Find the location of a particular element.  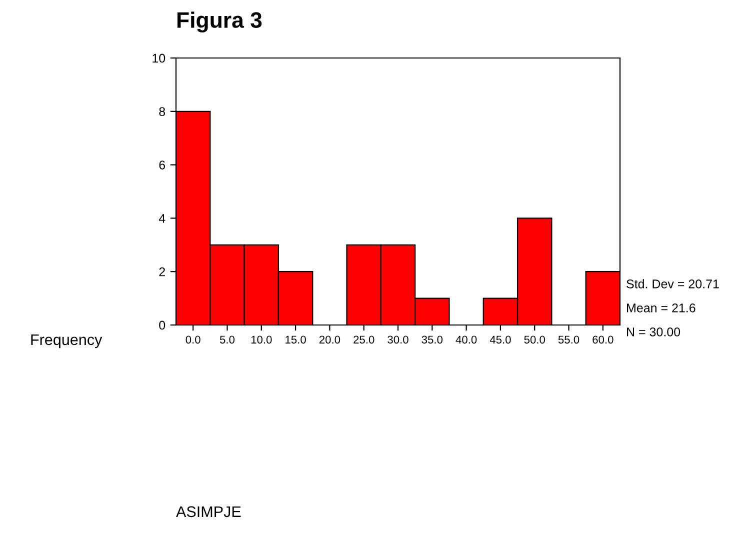

x-tick-label: 5.0 is located at coordinates (227, 340).